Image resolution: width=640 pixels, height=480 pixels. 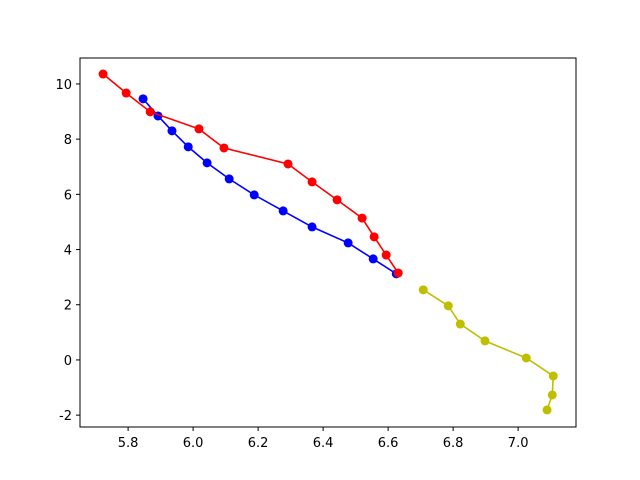 What do you see at coordinates (518, 443) in the screenshot?
I see `x-tick-label: 7.0` at bounding box center [518, 443].